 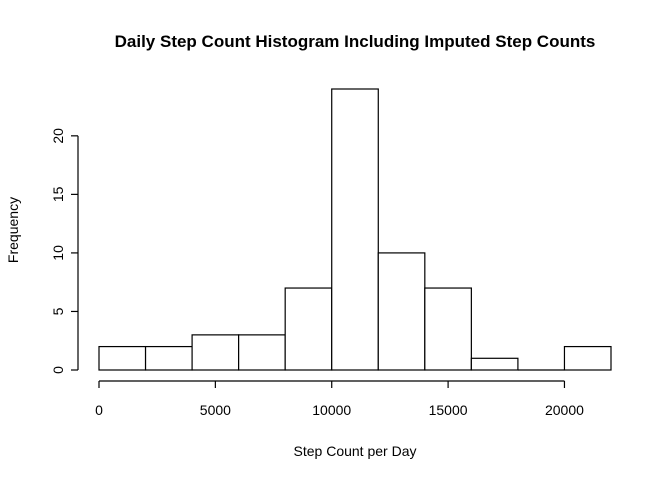 What do you see at coordinates (58, 194) in the screenshot?
I see `y-tick-label: 15` at bounding box center [58, 194].